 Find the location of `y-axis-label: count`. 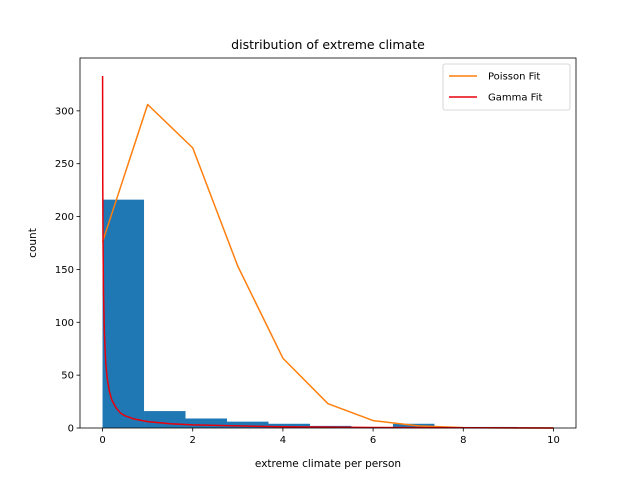

y-axis-label: count is located at coordinates (33, 243).